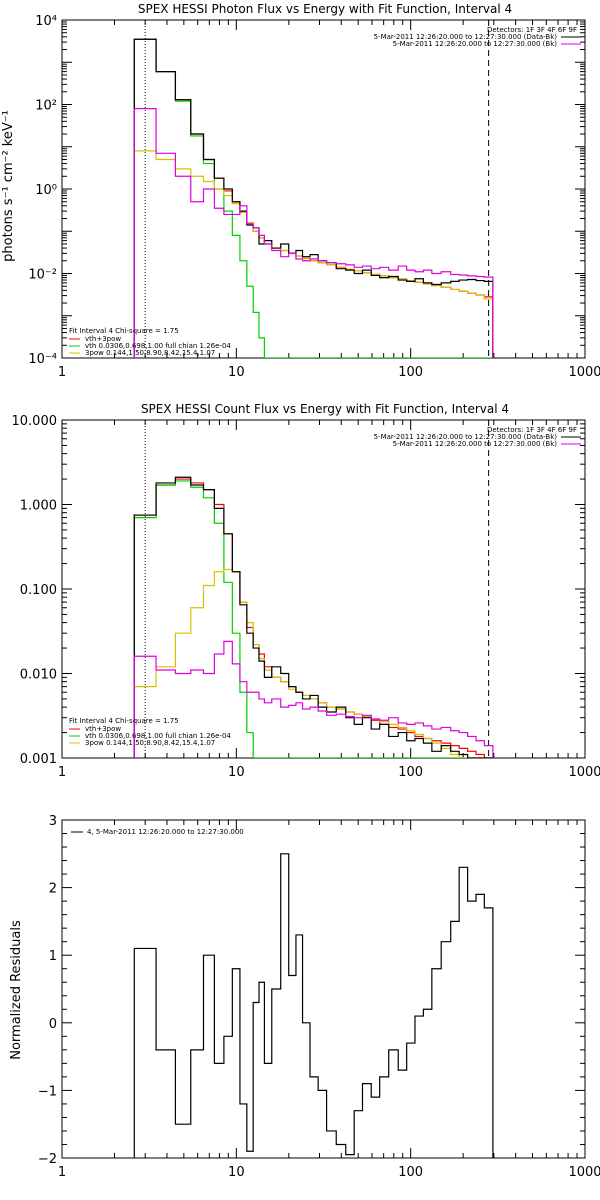 This screenshot has width=600, height=1200. Describe the element at coordinates (53, 956) in the screenshot. I see `panel3-y-tick-label: 1` at that location.